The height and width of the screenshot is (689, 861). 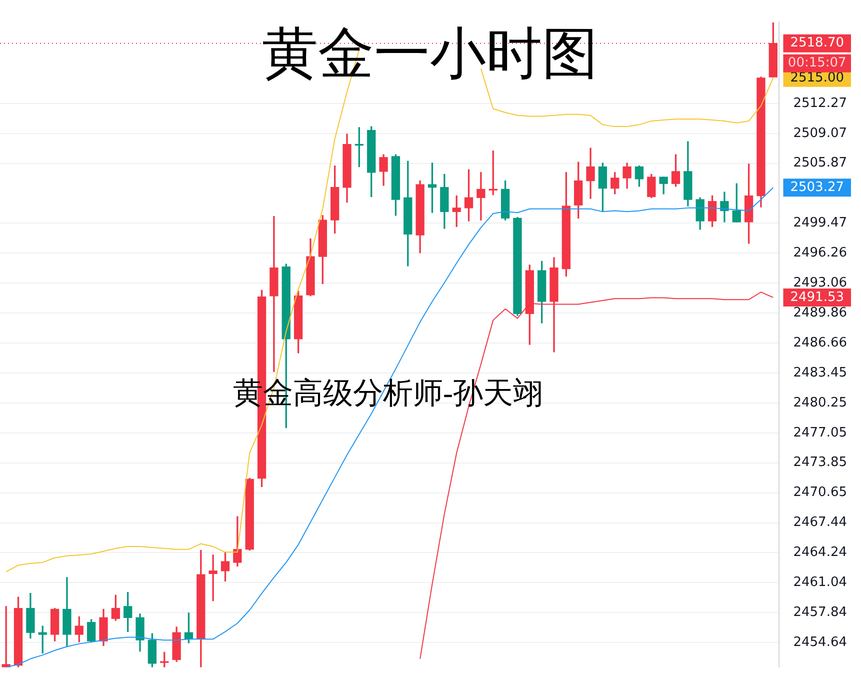 I want to click on y-tick-label: 2457.84, so click(x=820, y=612).